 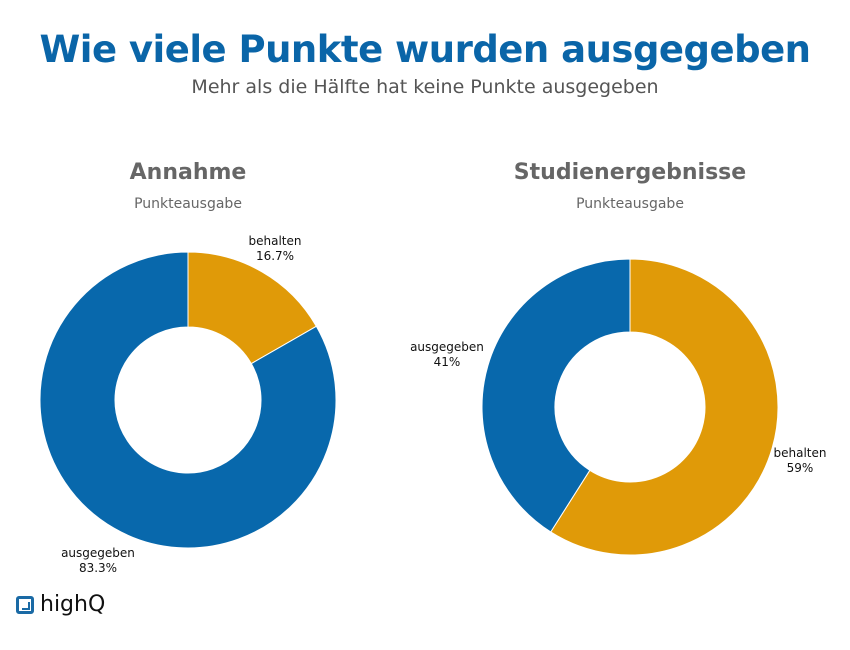 What do you see at coordinates (73, 604) in the screenshot?
I see `logo-text: highQ` at bounding box center [73, 604].